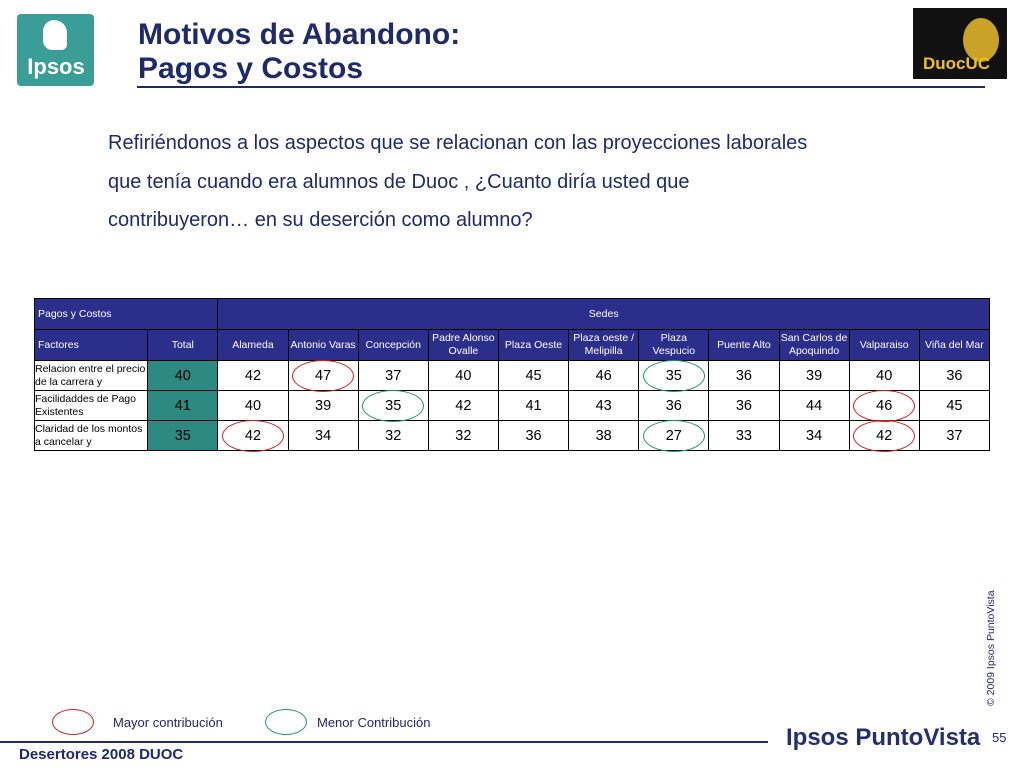 Image resolution: width=1024 pixels, height=768 pixels. Describe the element at coordinates (883, 737) in the screenshot. I see `footer-brand-logo: Ipsos PuntoVista` at that location.